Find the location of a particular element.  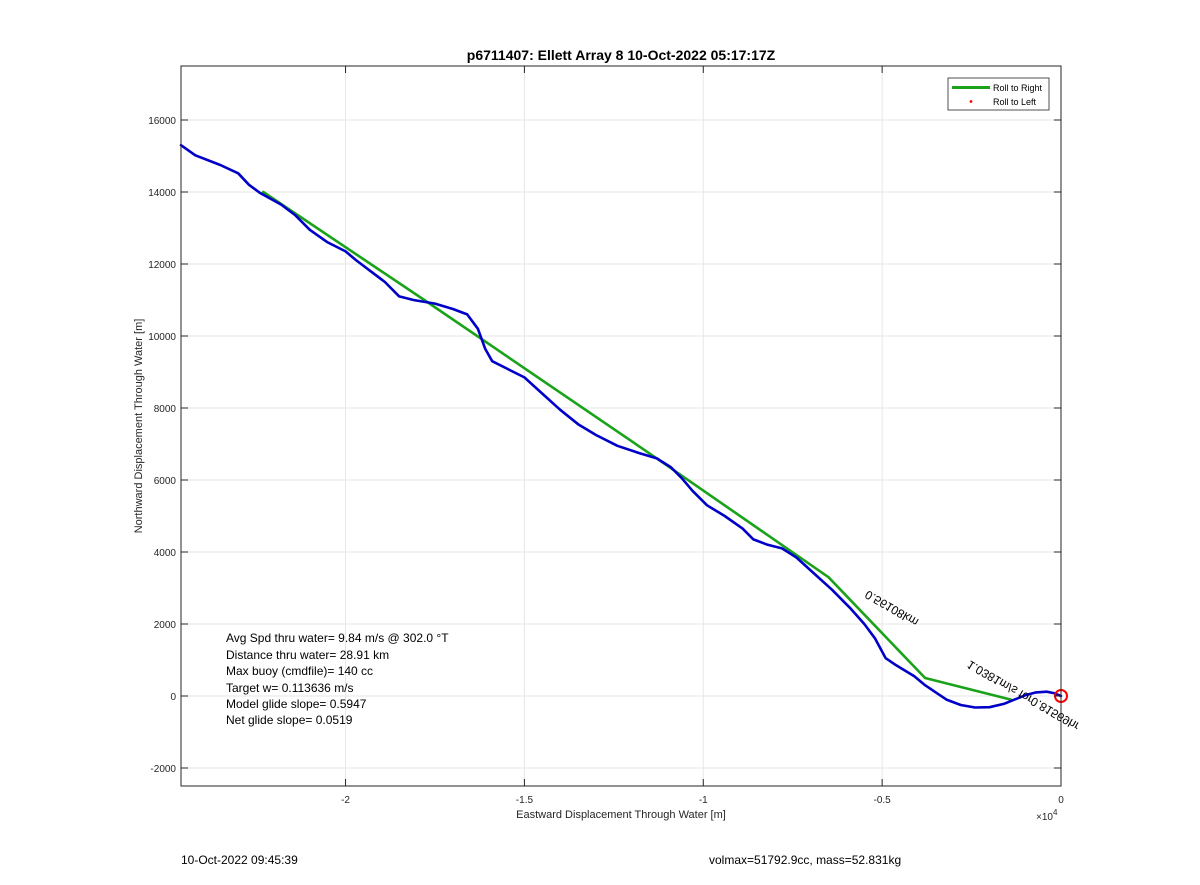

x-tick-label: -1 is located at coordinates (703, 800).